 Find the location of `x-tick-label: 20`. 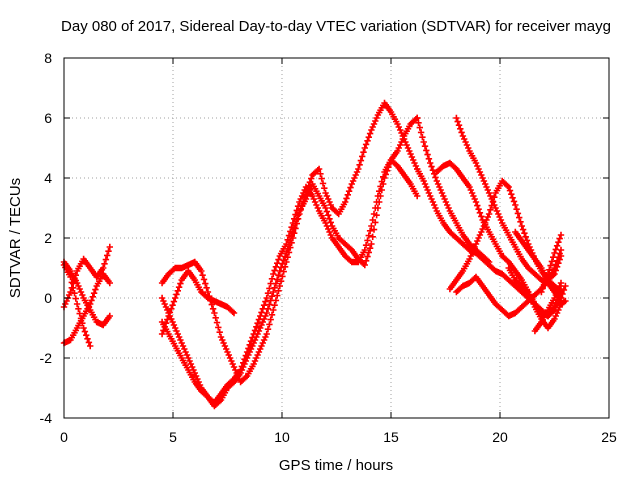

x-tick-label: 20 is located at coordinates (500, 437).